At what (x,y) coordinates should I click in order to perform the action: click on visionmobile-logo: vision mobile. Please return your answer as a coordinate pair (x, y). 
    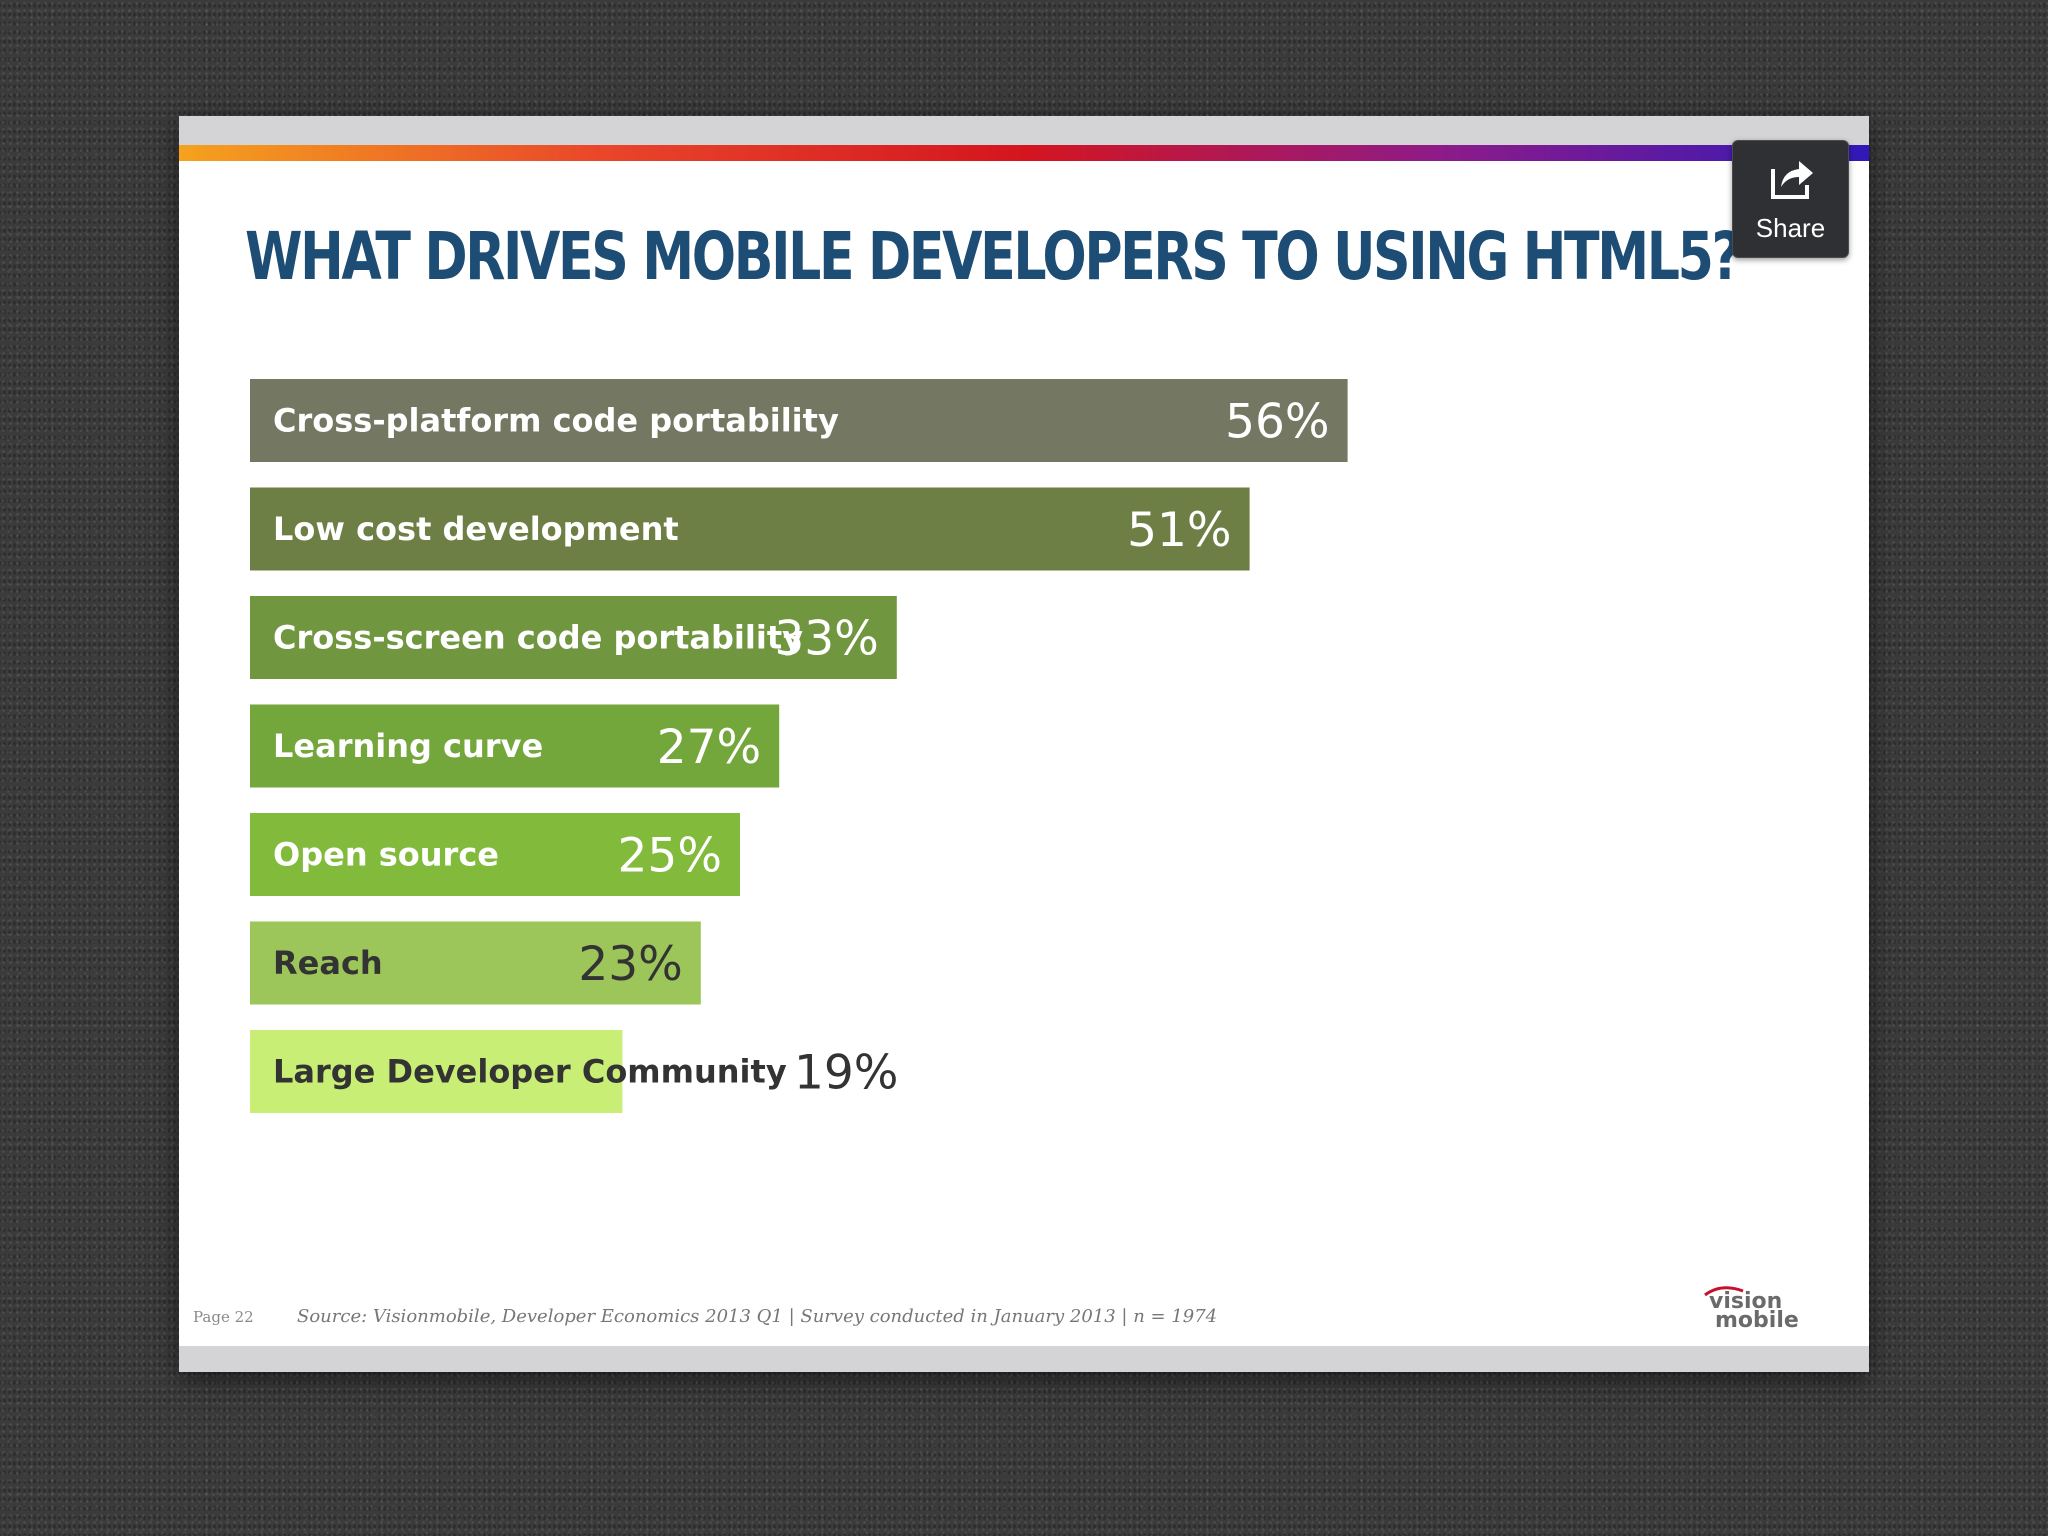
    Looking at the image, I should click on (1751, 1308).